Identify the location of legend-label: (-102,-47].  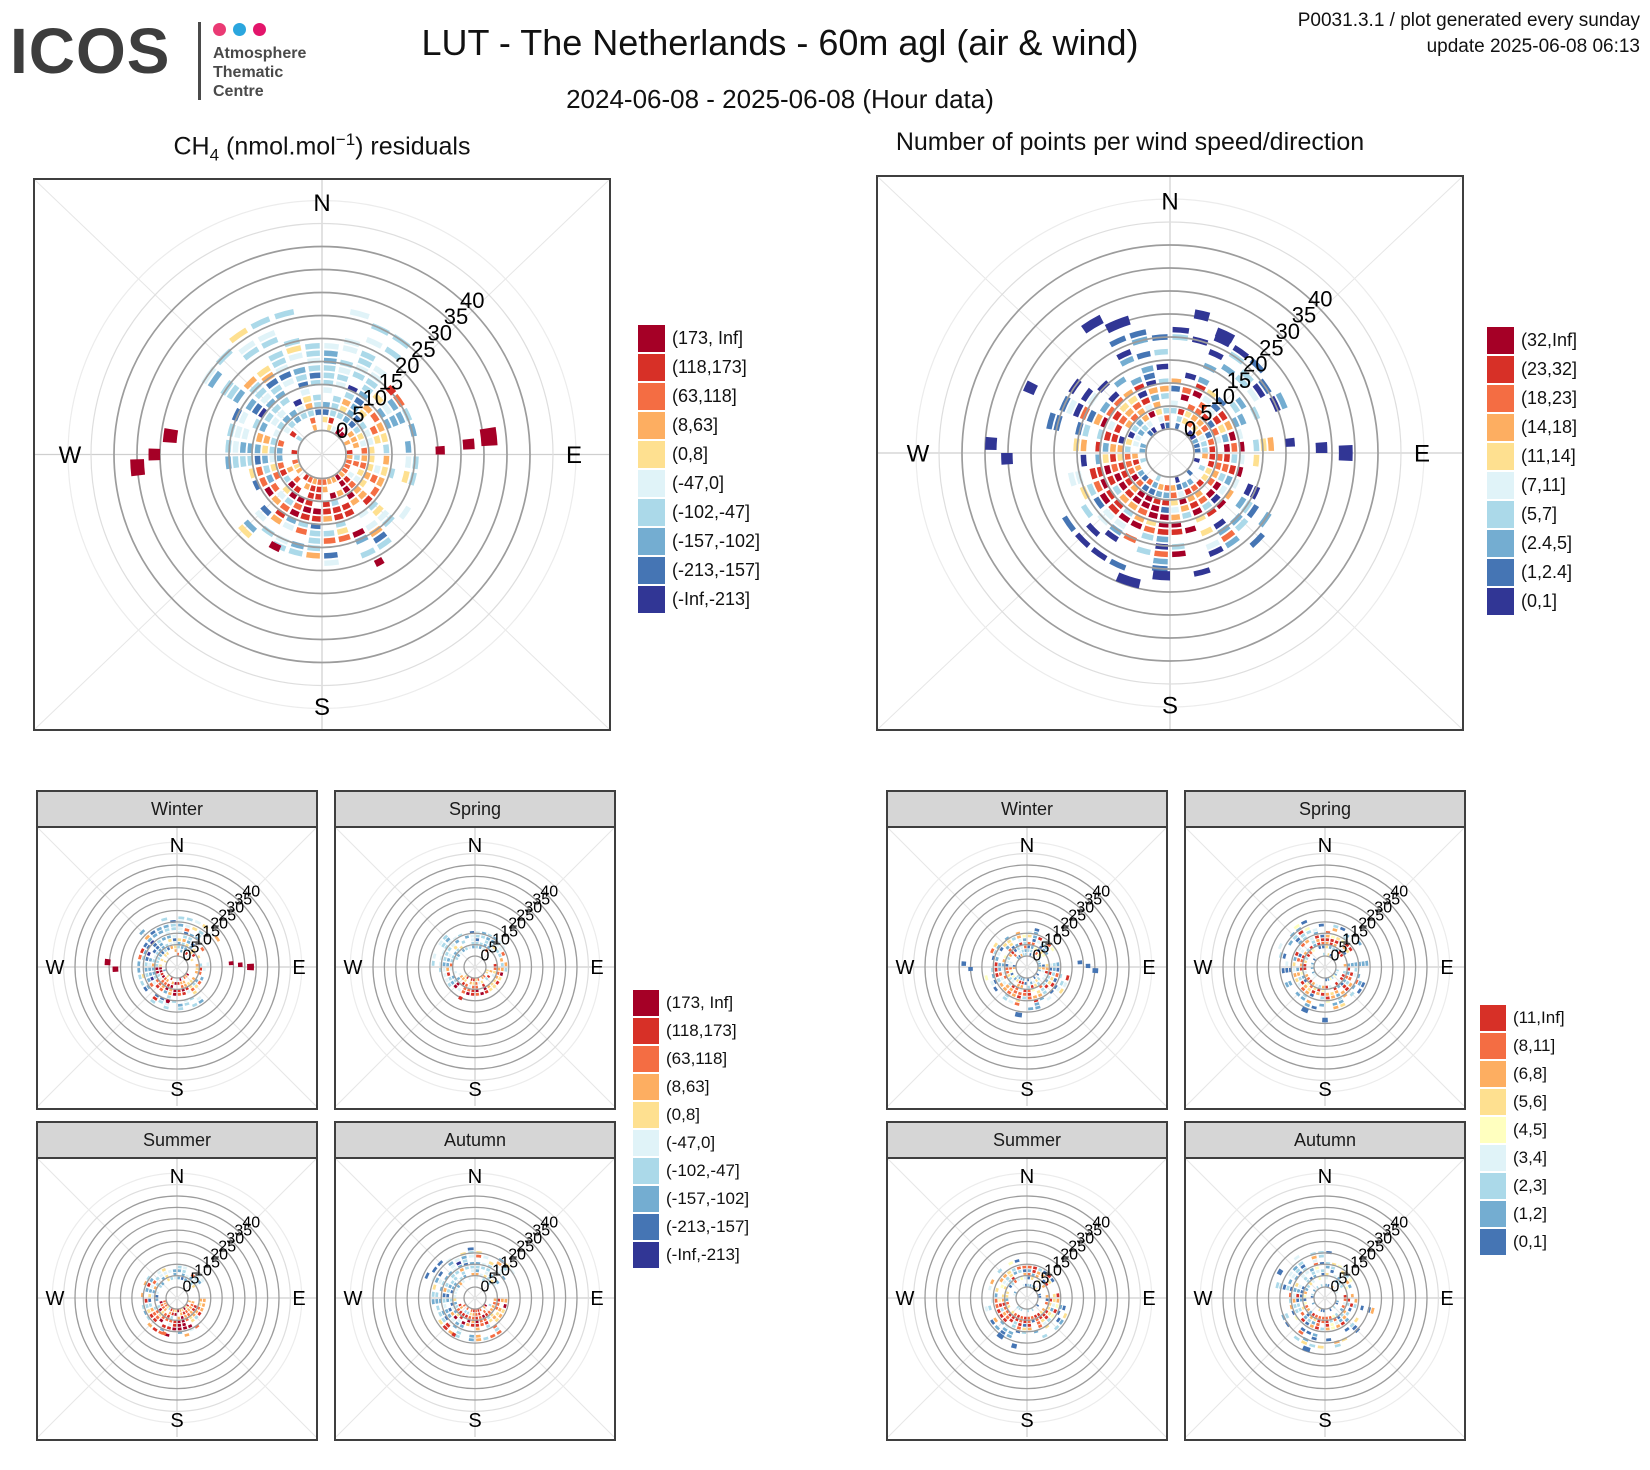
(711, 512).